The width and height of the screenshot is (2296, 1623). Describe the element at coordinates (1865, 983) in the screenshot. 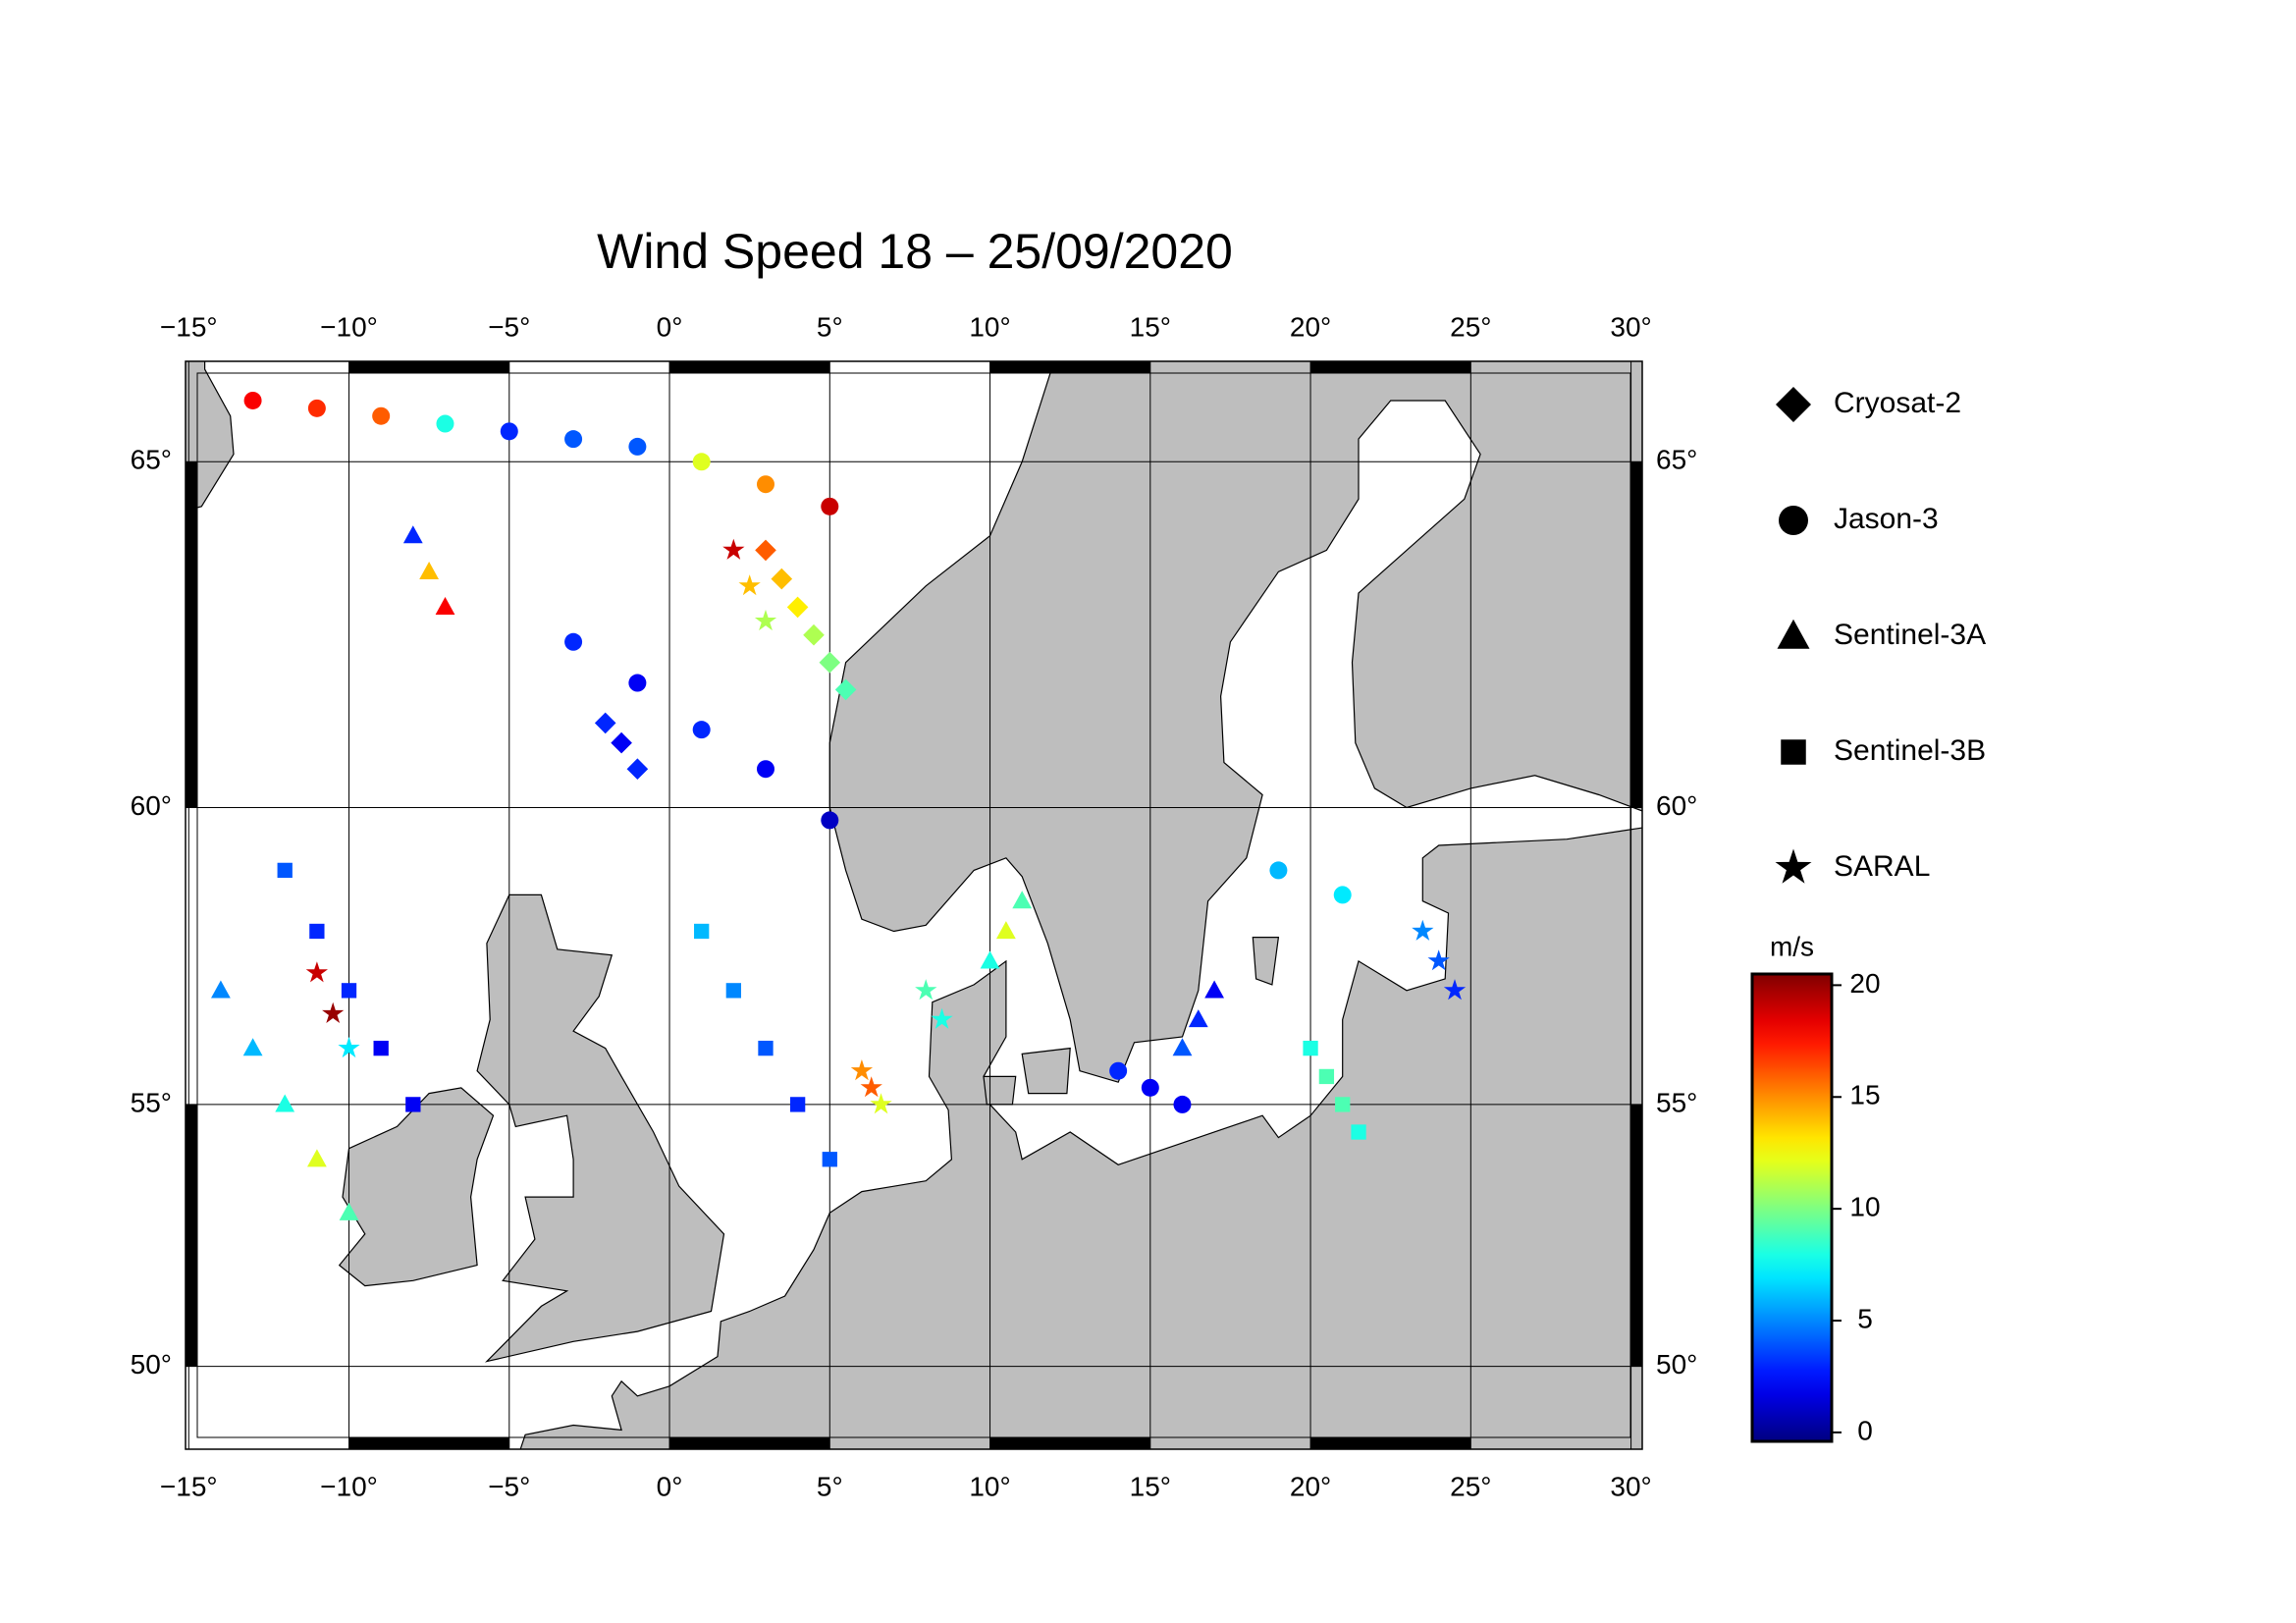

I see `colorbar-tick-label: 20` at that location.